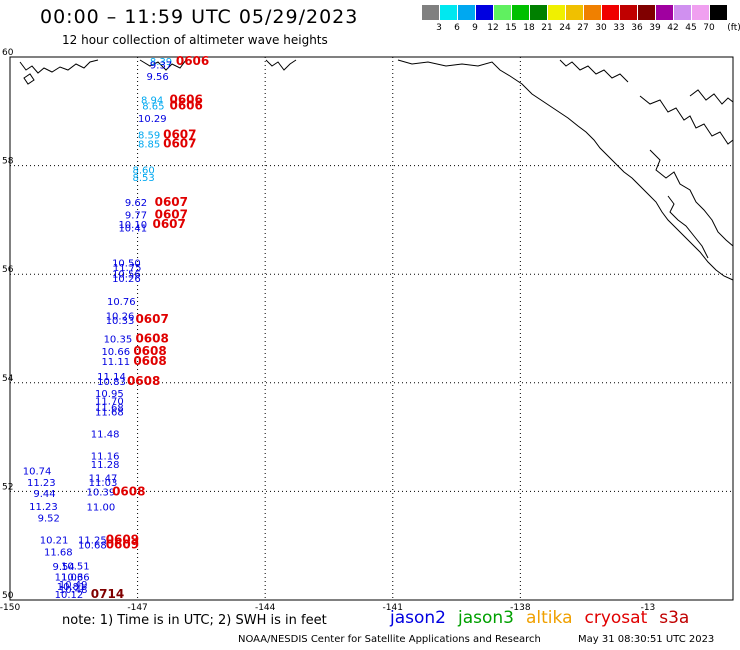 The image size is (740, 650). Describe the element at coordinates (646, 639) in the screenshot. I see `footer-timestamp: May 31 08:30:51 UTC 2023` at that location.